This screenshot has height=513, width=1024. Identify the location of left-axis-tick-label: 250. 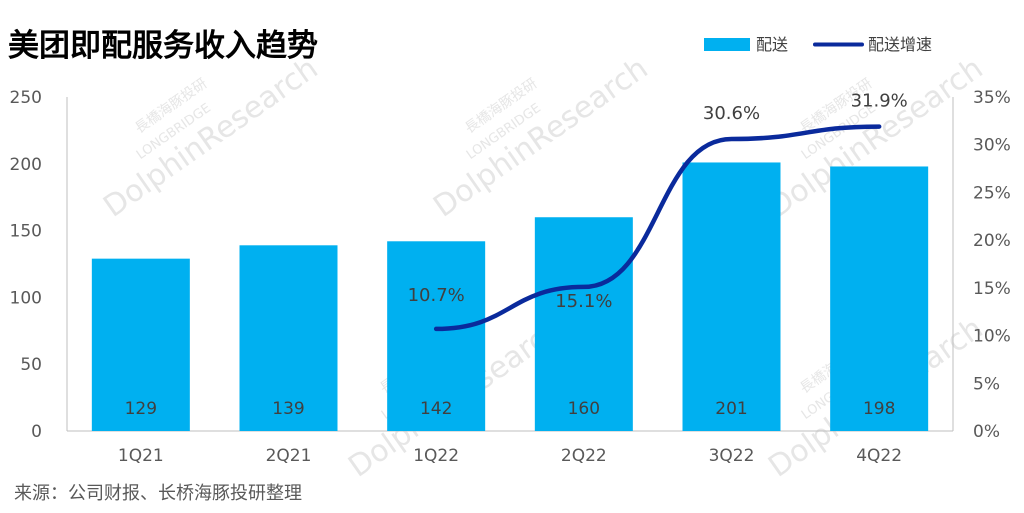
(26, 98).